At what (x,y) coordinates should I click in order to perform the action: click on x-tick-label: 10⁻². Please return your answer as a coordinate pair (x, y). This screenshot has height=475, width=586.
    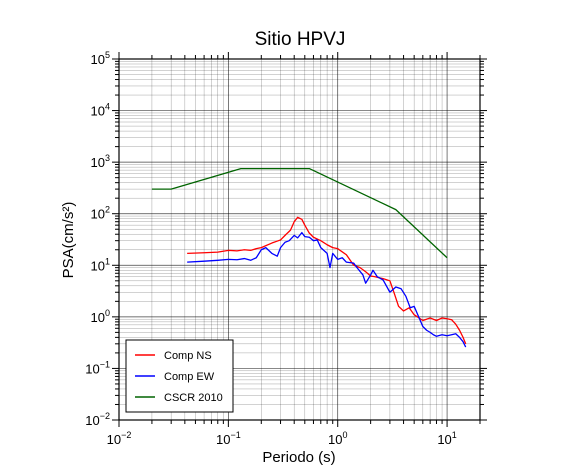
    Looking at the image, I should click on (119, 438).